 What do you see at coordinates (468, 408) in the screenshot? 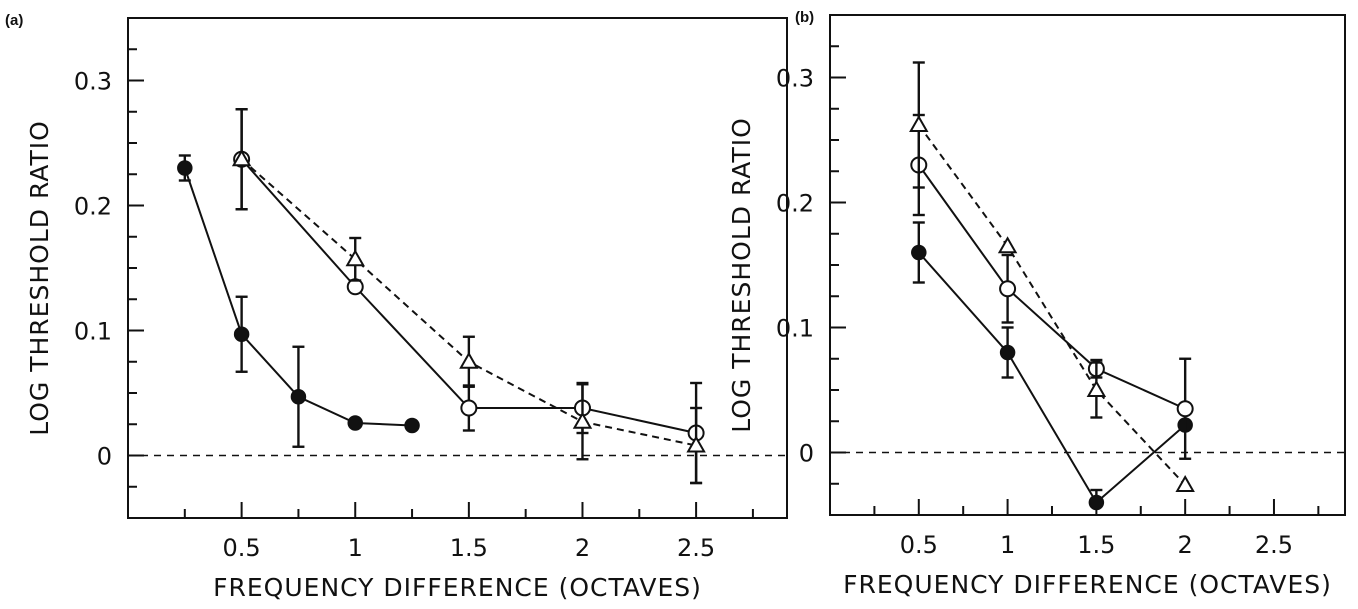
I see `panel-a-series-open-circle-point` at bounding box center [468, 408].